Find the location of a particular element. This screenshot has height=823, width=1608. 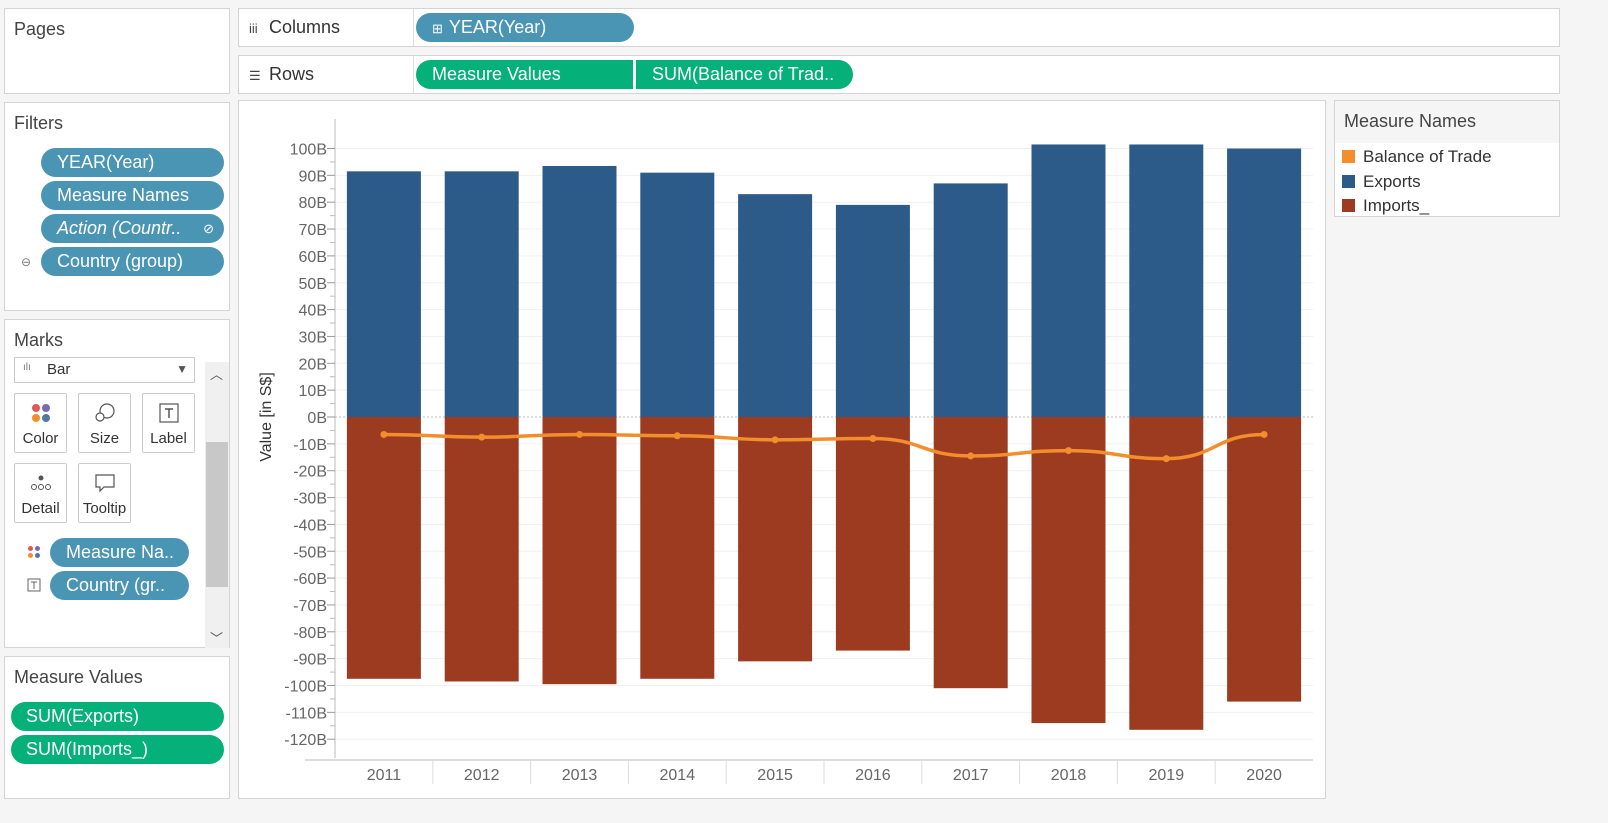

rows-pill-measure-values: Measure Values is located at coordinates (524, 74).